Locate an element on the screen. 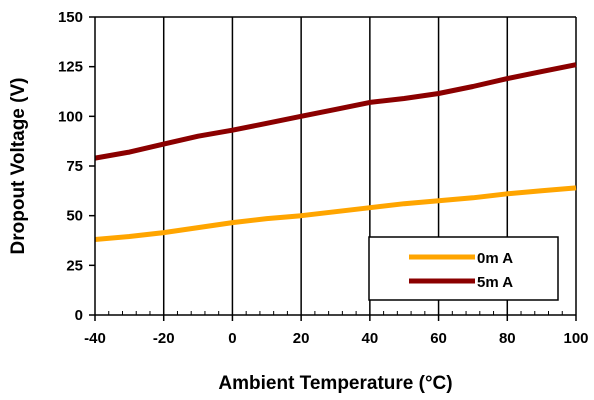  x-tick-label-4: 40 is located at coordinates (370, 338).